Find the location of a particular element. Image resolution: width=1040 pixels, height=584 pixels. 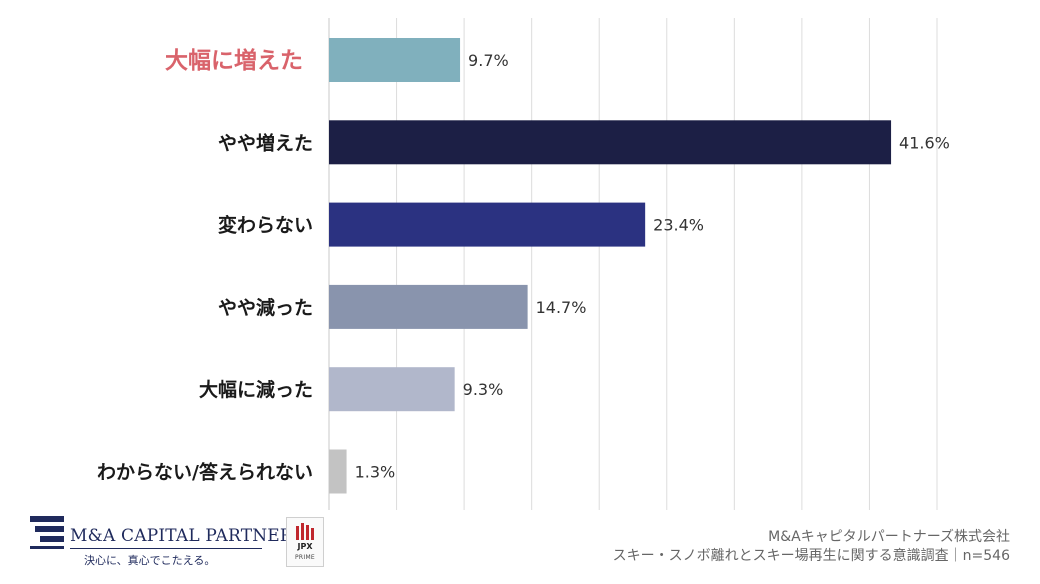

data-label: 41.6% is located at coordinates (924, 142).